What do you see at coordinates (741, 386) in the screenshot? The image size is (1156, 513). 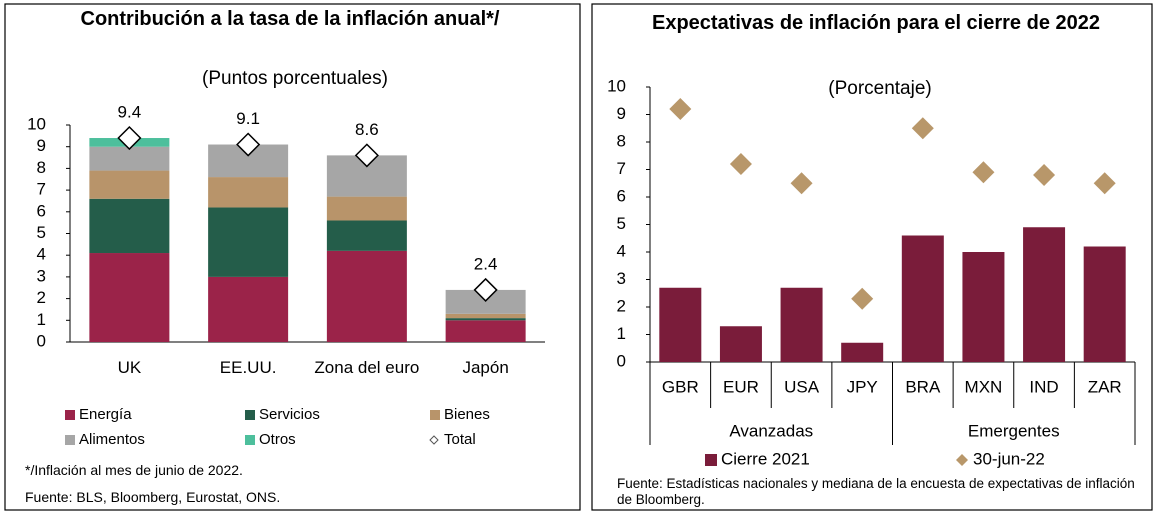 I see `x-tick-label: EUR` at bounding box center [741, 386].